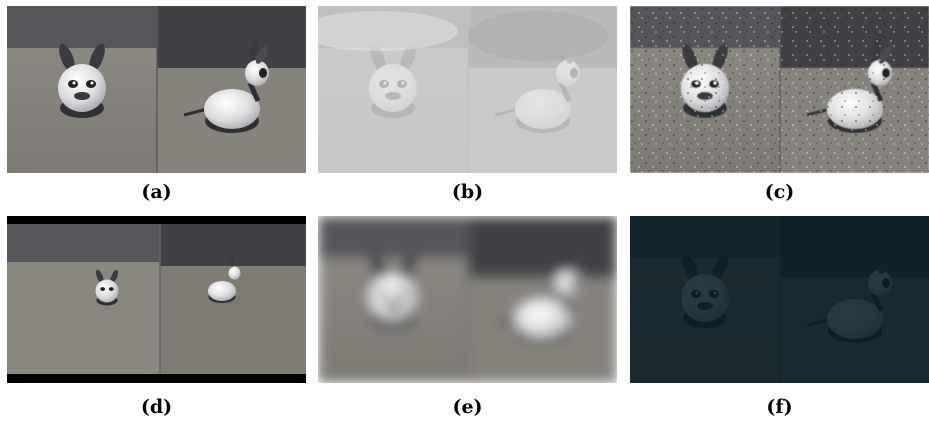 The height and width of the screenshot is (426, 929). I want to click on panel-f-image, so click(779, 299).